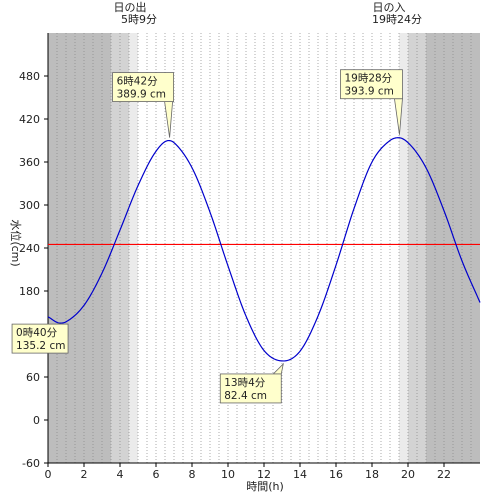 The width and height of the screenshot is (496, 496). I want to click on x-tick-label-8: 16, so click(336, 474).